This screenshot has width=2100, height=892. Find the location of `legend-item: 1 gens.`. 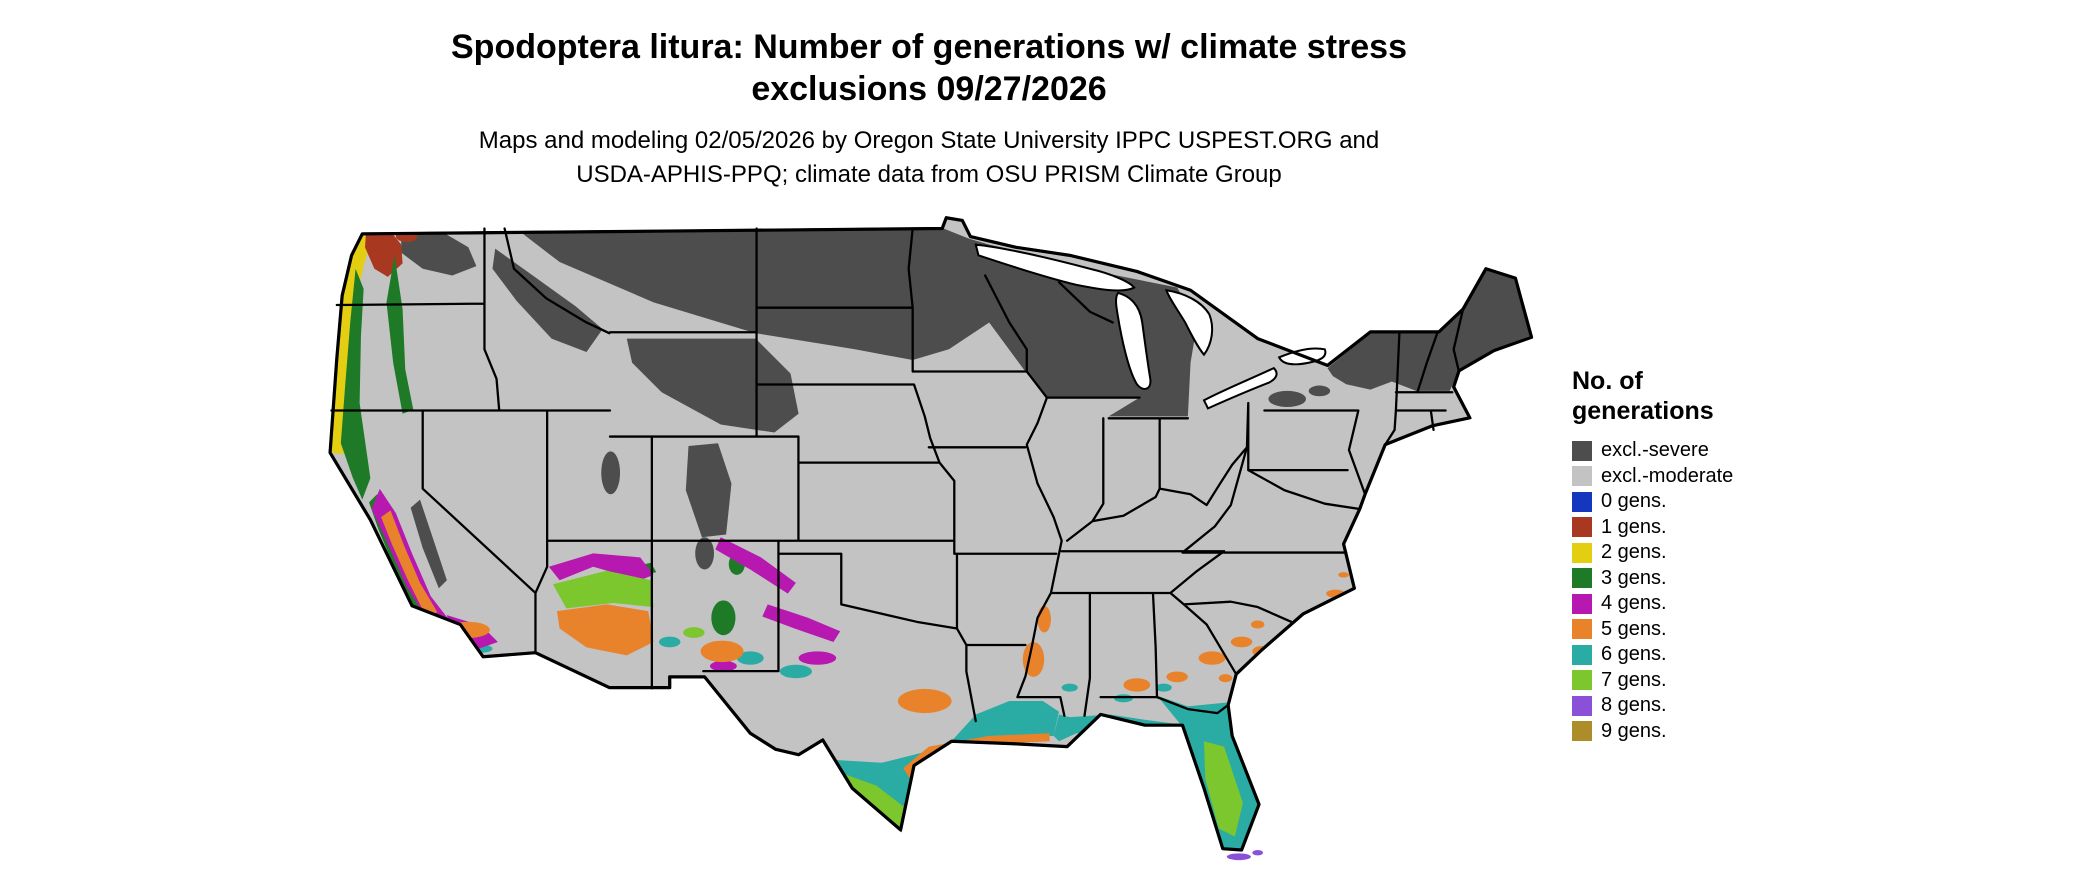

legend-item: 1 gens. is located at coordinates (1652, 528).